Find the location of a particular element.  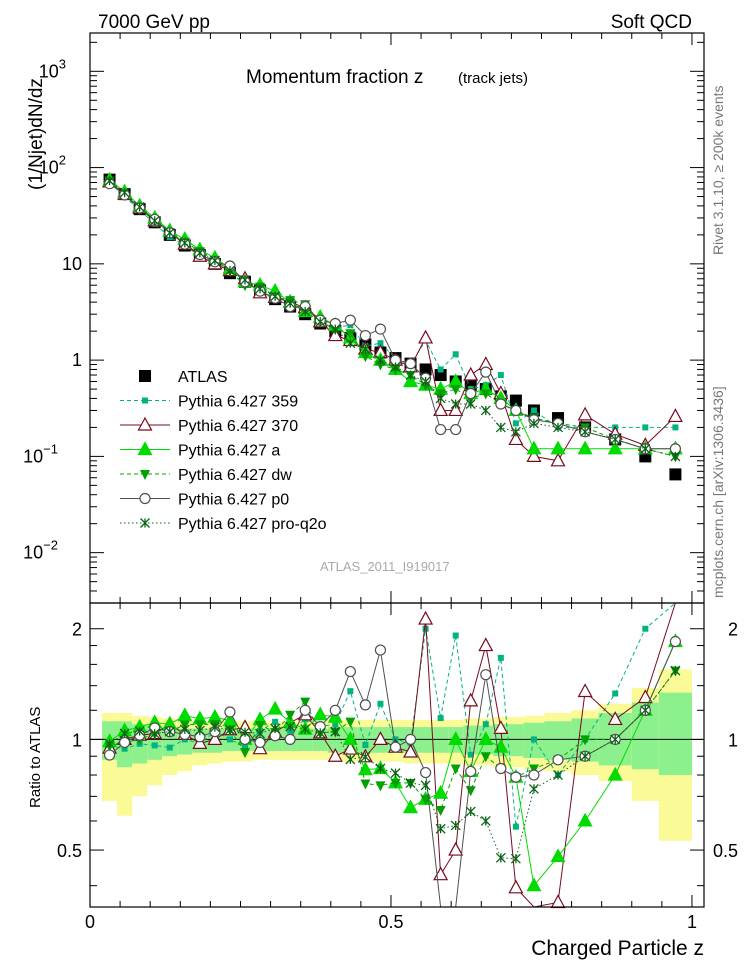

side-rivet-label: Rivet 3.1.10, ≥ 200k events is located at coordinates (718, 170).